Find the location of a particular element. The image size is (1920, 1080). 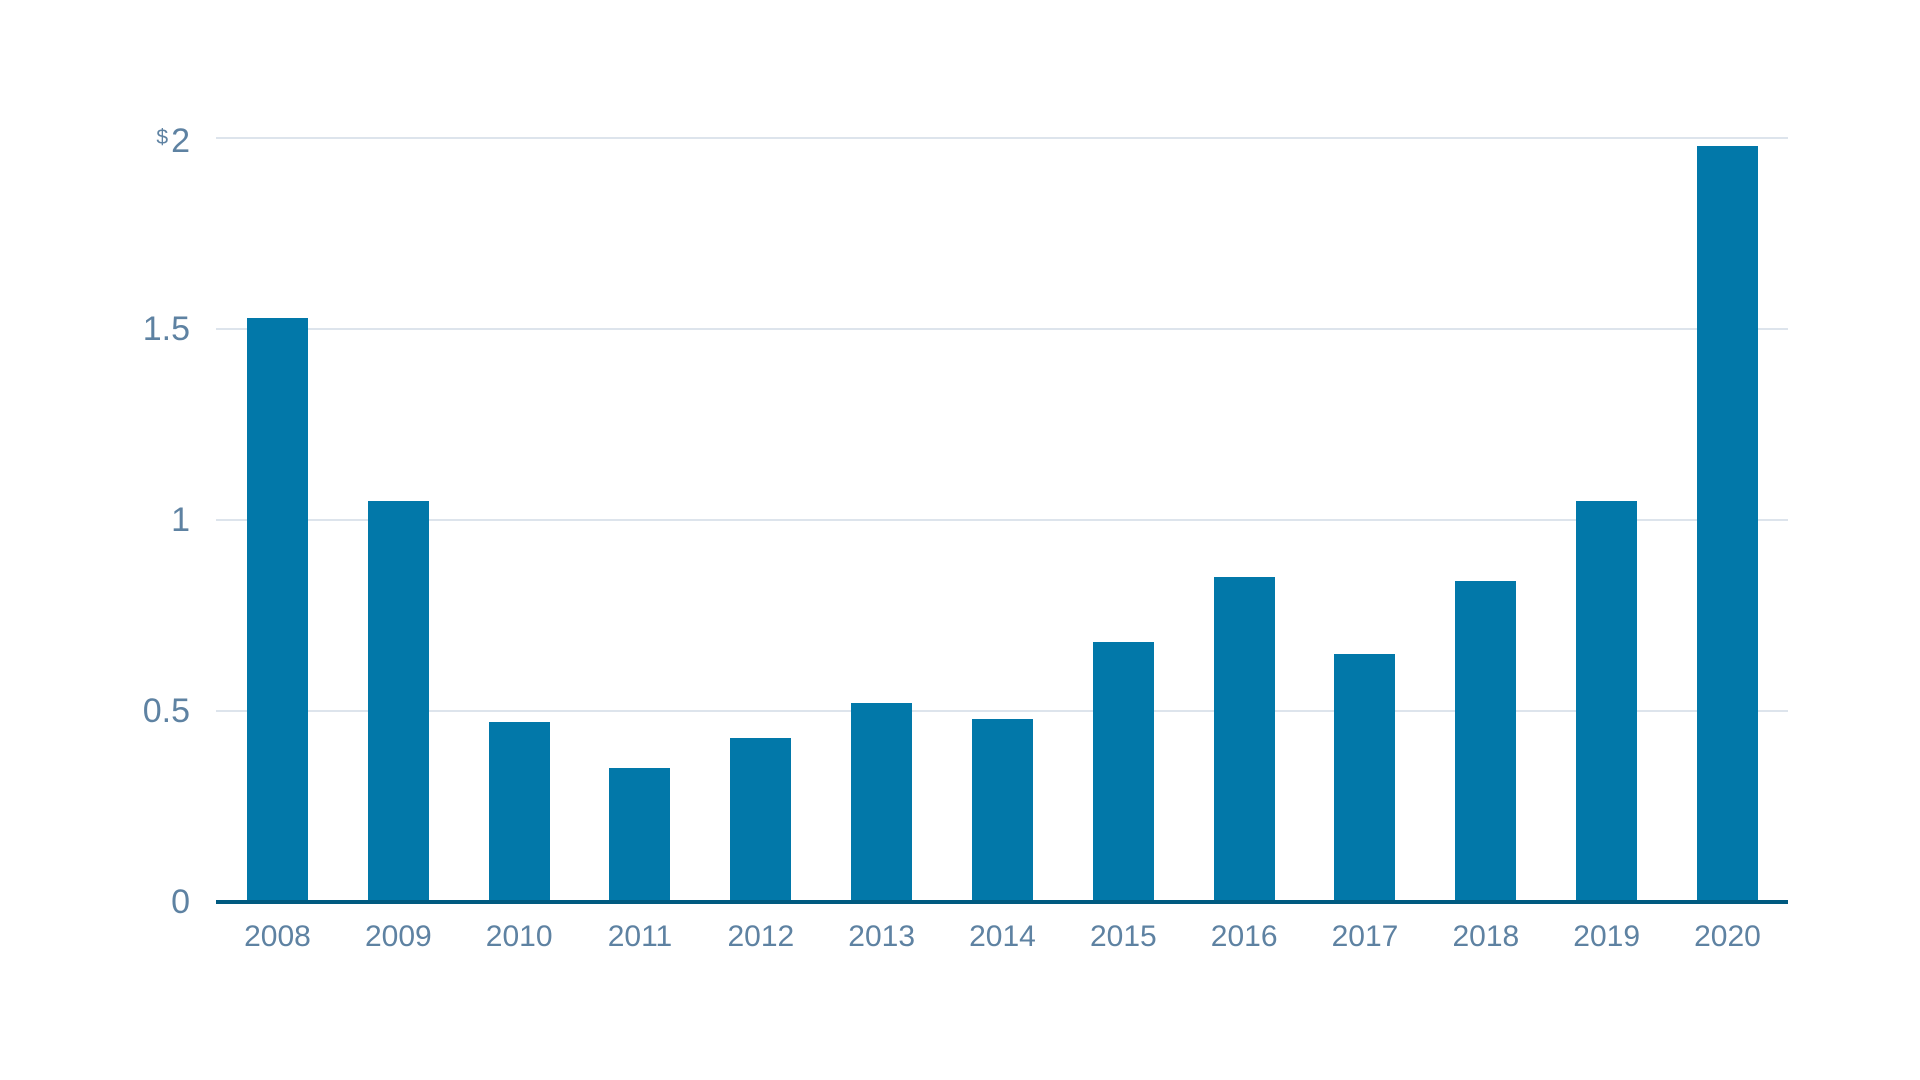

bar-2010 is located at coordinates (519, 812).